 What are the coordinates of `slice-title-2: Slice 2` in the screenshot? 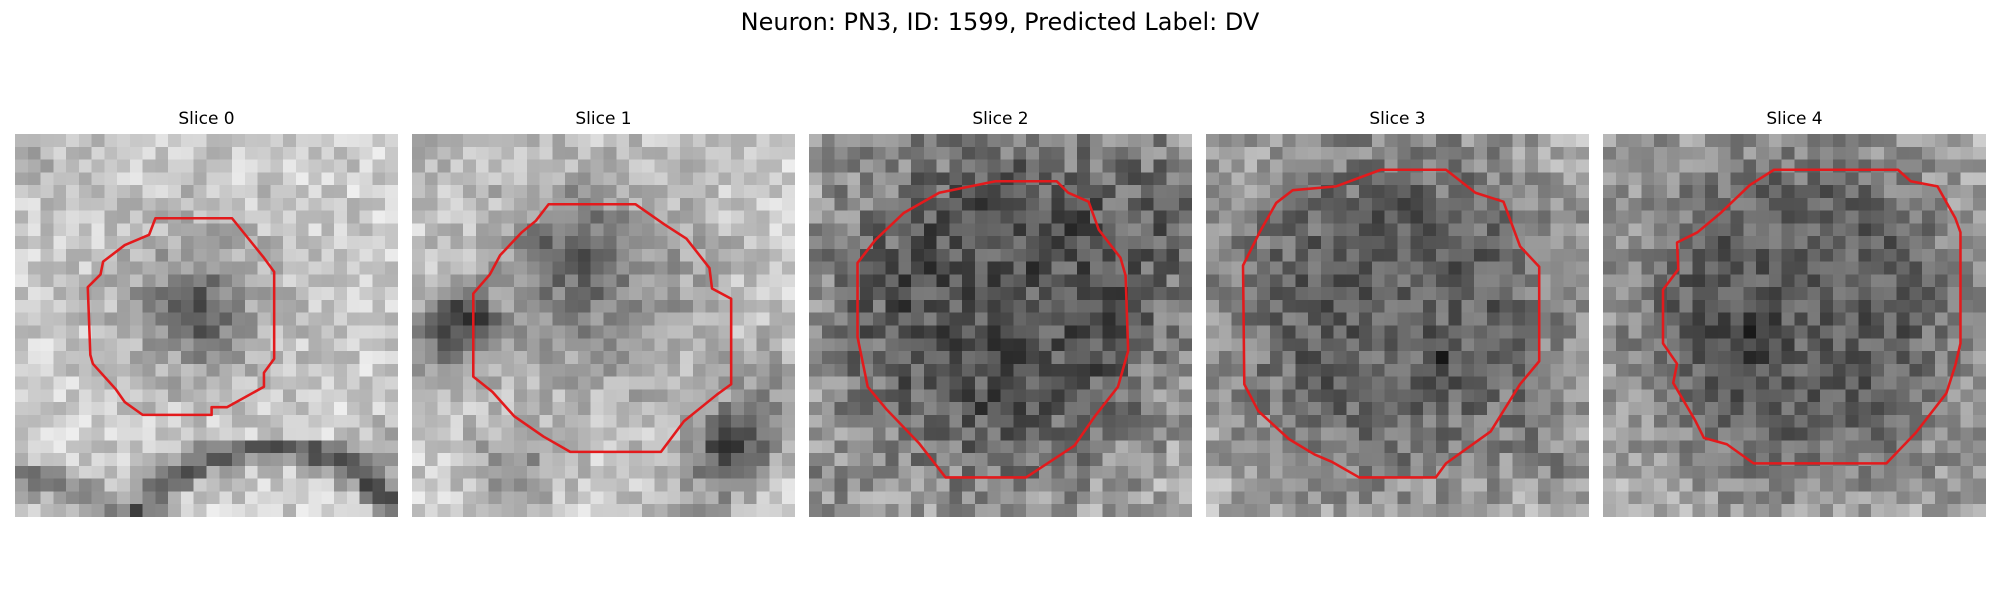 It's located at (1000, 119).